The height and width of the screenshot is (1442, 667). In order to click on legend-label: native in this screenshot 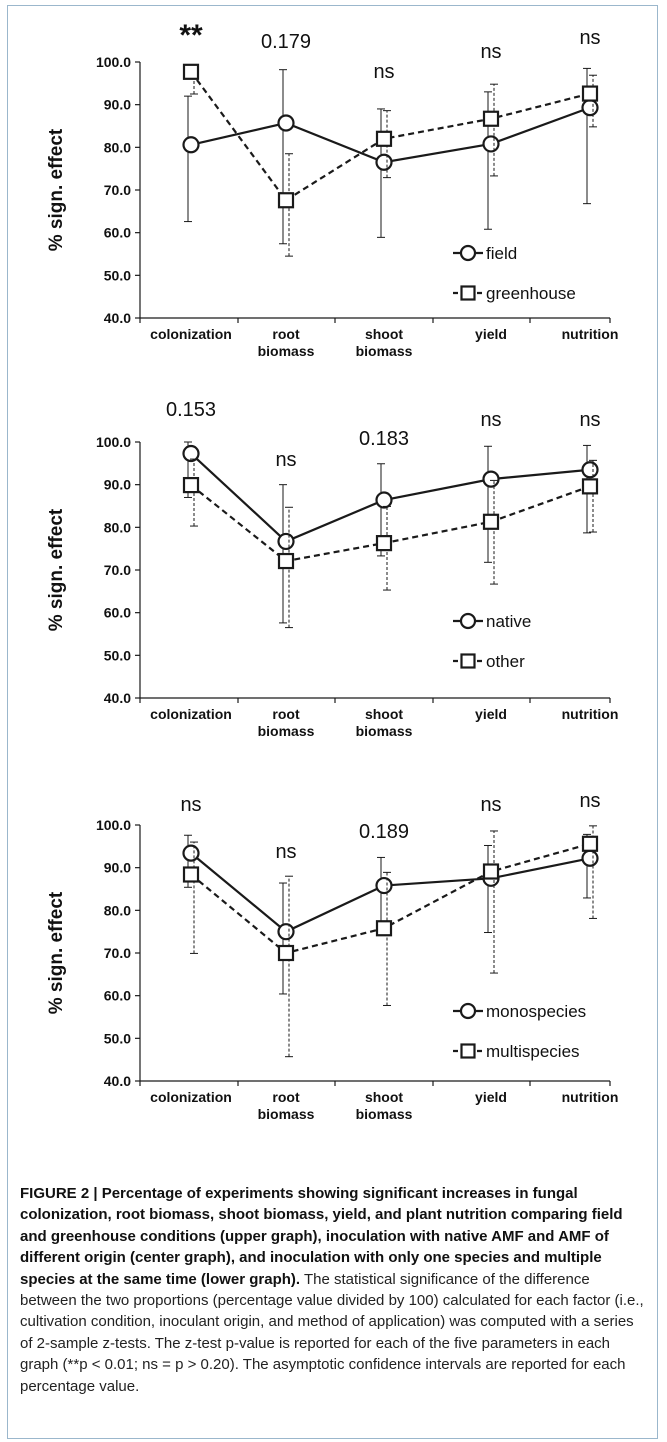, I will do `click(508, 621)`.